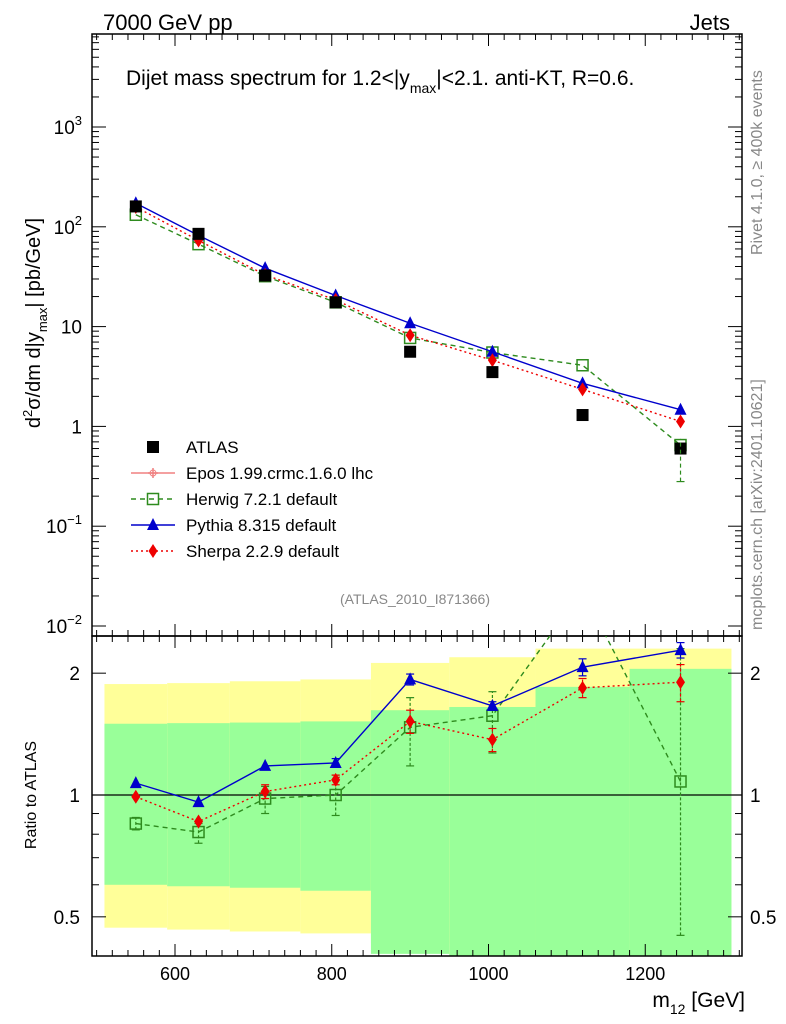 The image size is (786, 1024). I want to click on ratio-tick-label-right: 2, so click(755, 674).